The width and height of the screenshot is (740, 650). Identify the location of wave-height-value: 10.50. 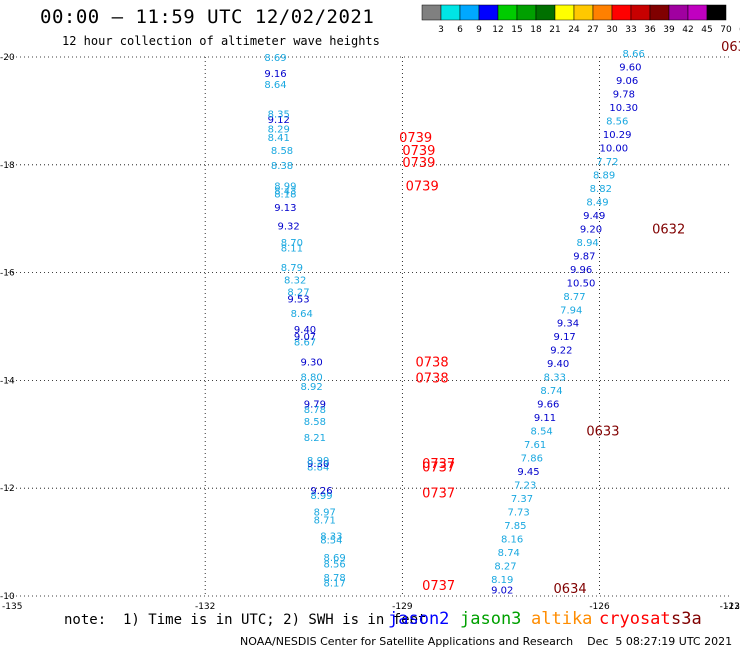
(581, 283).